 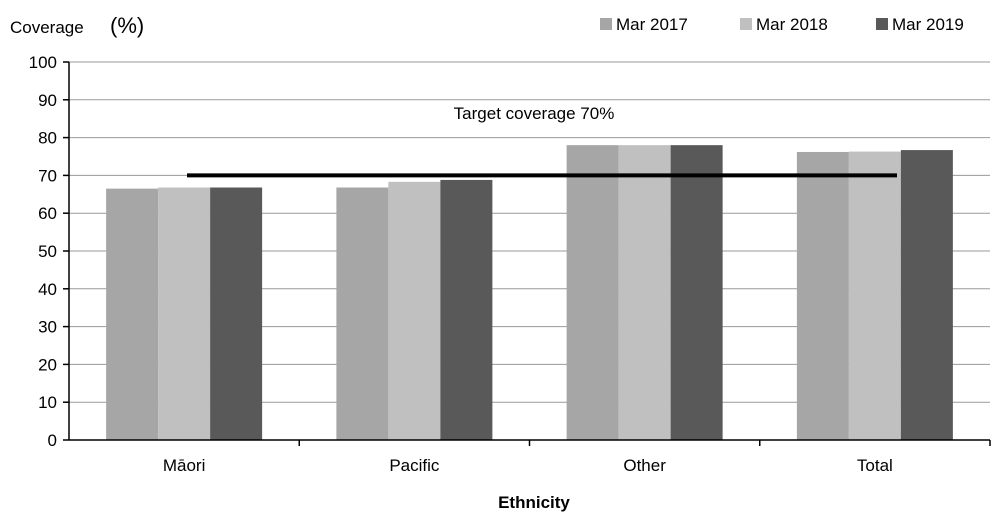 I want to click on x-axis-label: Ethnicity, so click(x=534, y=502).